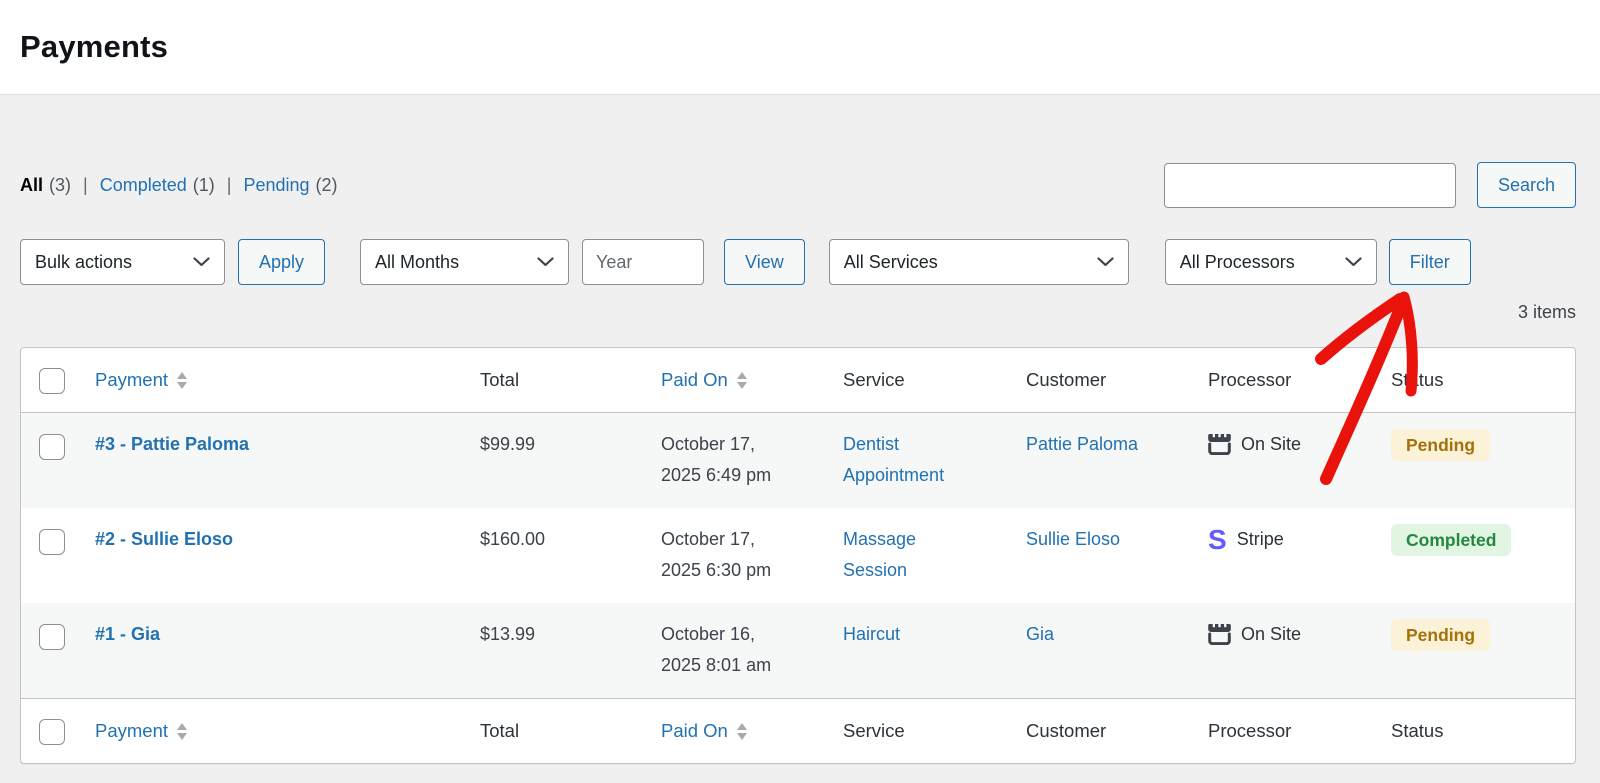 The image size is (1600, 783). I want to click on months-label: All Months, so click(417, 261).